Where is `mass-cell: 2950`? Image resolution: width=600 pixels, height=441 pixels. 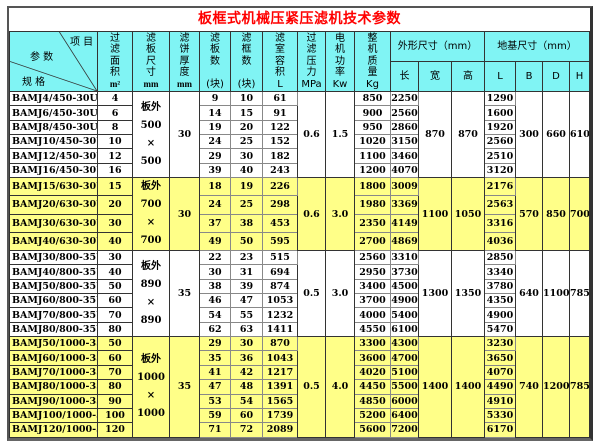 mass-cell: 2950 is located at coordinates (372, 272).